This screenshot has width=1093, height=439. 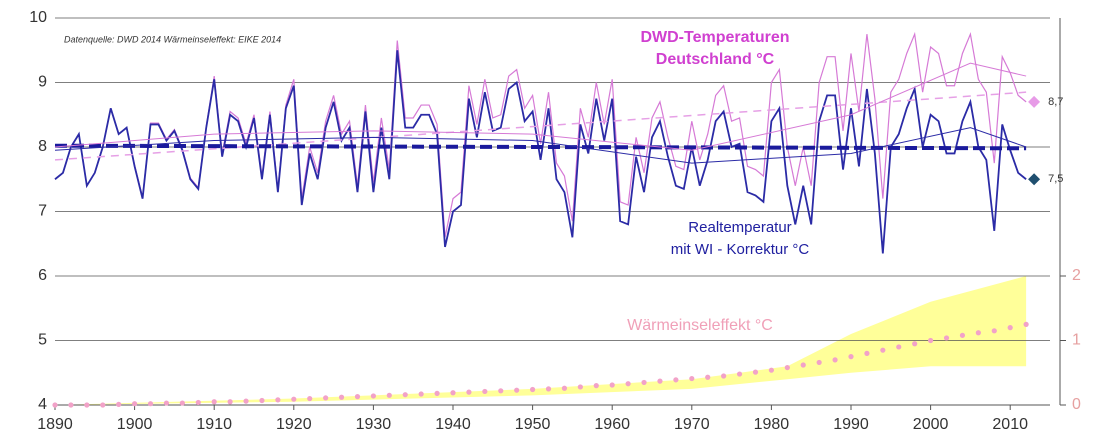 I want to click on x-tick-label: 1930, so click(x=374, y=424).